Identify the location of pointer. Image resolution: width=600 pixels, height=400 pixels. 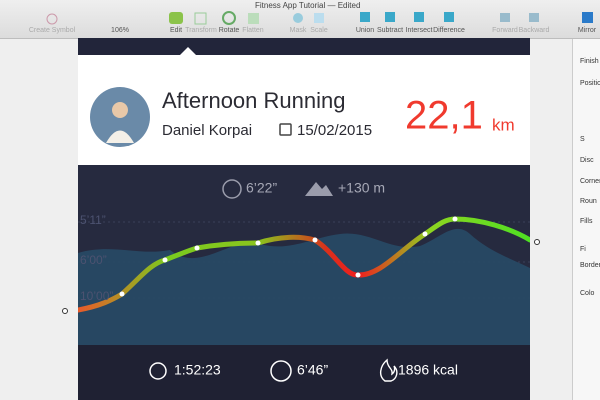
(188, 51).